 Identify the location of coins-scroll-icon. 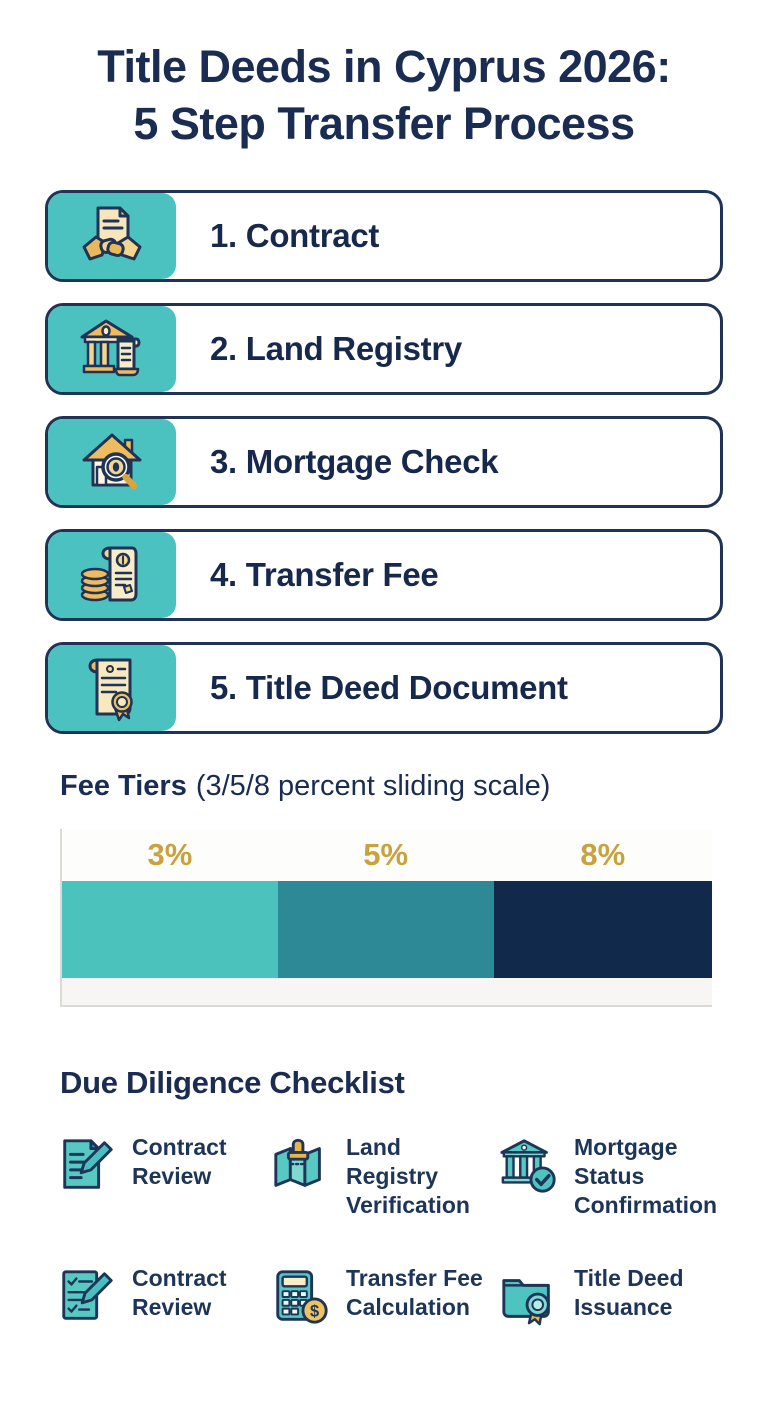
(112, 575).